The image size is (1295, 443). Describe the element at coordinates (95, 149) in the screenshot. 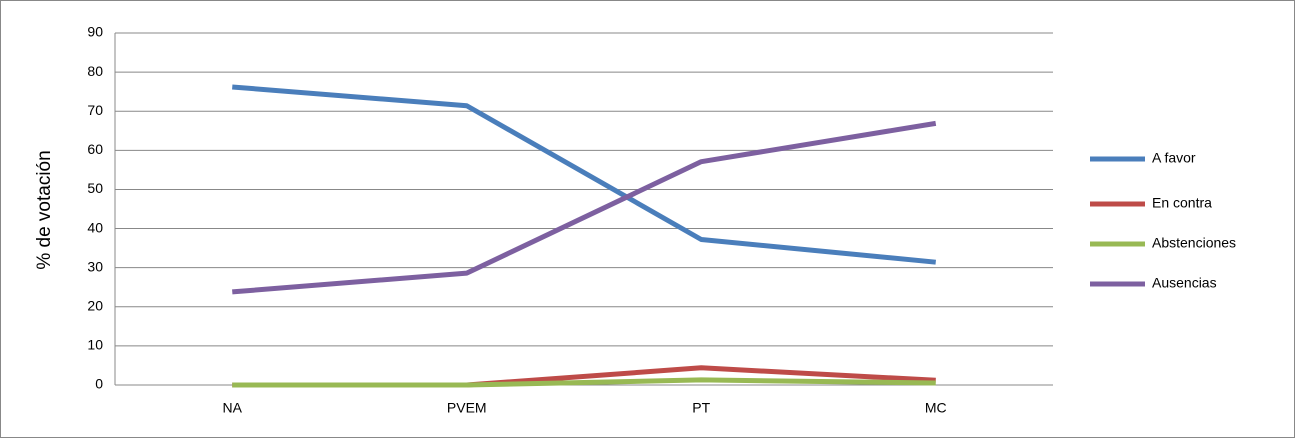

I see `y-tick-label: 60` at that location.